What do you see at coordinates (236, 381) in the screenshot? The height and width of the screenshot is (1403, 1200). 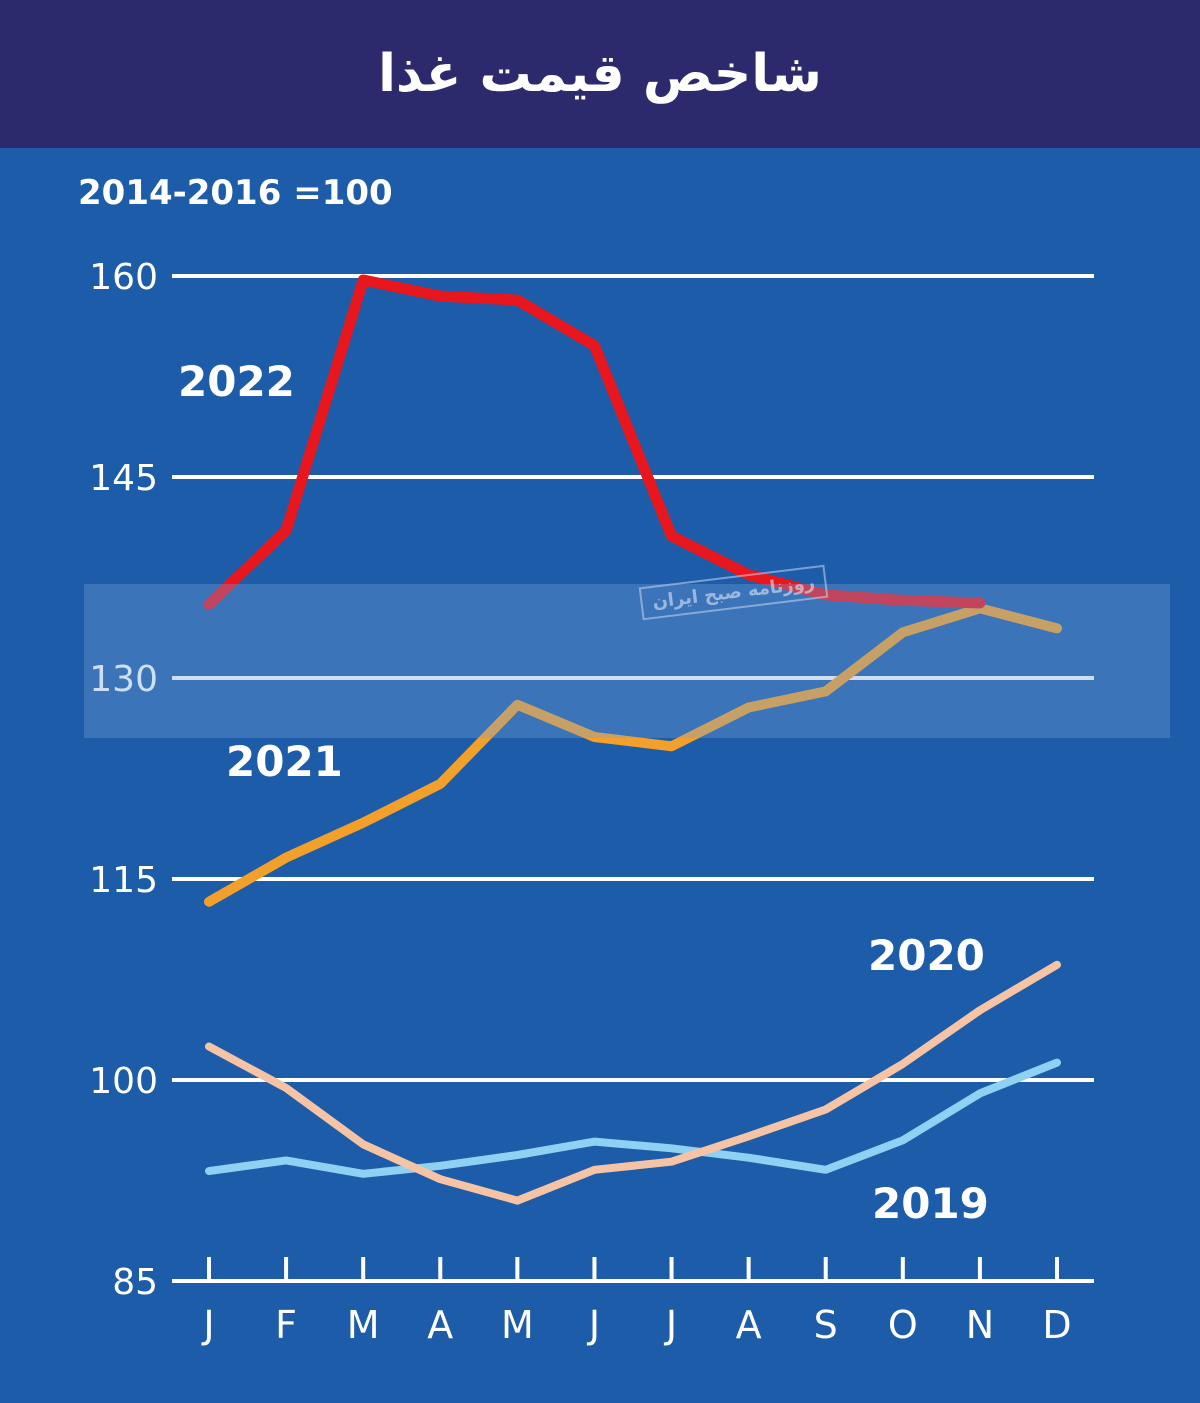 I see `series-label-2022: 2022` at bounding box center [236, 381].